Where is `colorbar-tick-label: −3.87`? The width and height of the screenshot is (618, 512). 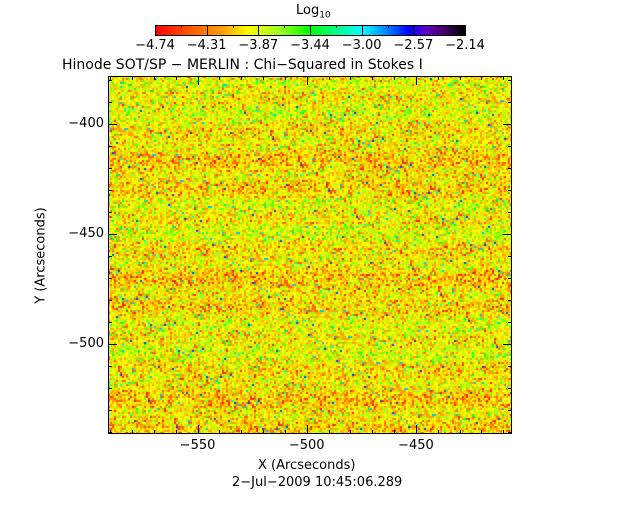 colorbar-tick-label: −3.87 is located at coordinates (258, 45).